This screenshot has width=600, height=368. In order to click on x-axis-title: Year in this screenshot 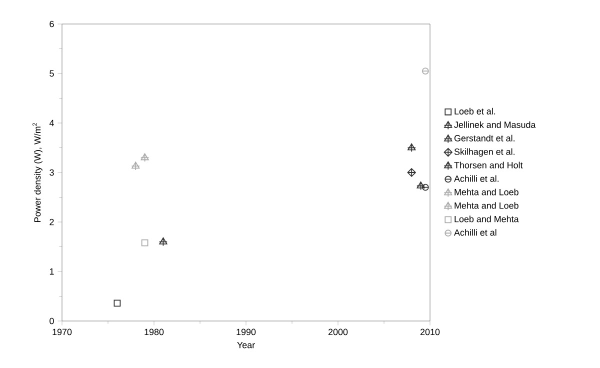, I will do `click(246, 345)`.